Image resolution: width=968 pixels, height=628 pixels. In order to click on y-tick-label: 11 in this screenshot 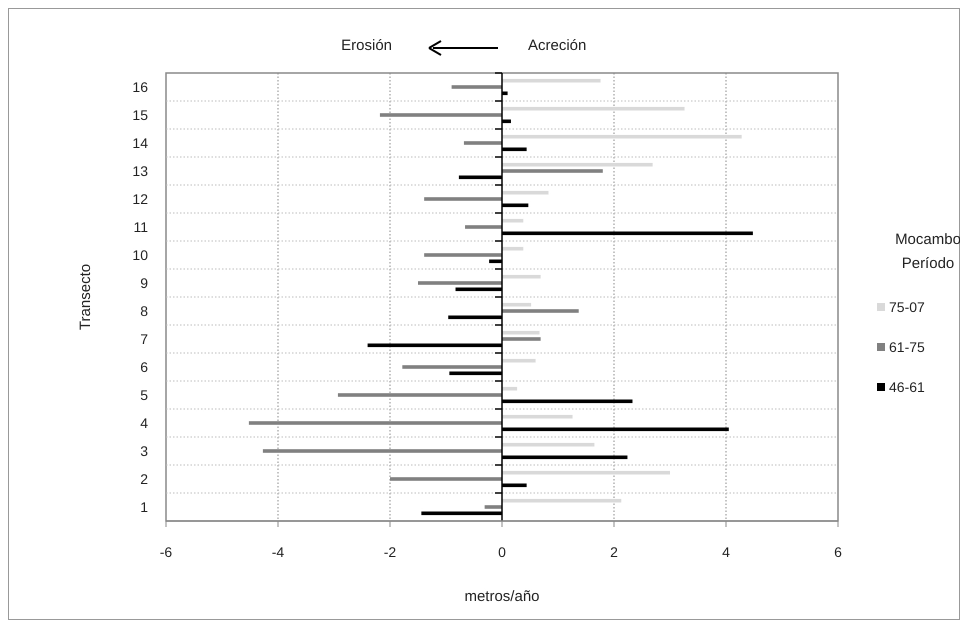, I will do `click(140, 227)`.